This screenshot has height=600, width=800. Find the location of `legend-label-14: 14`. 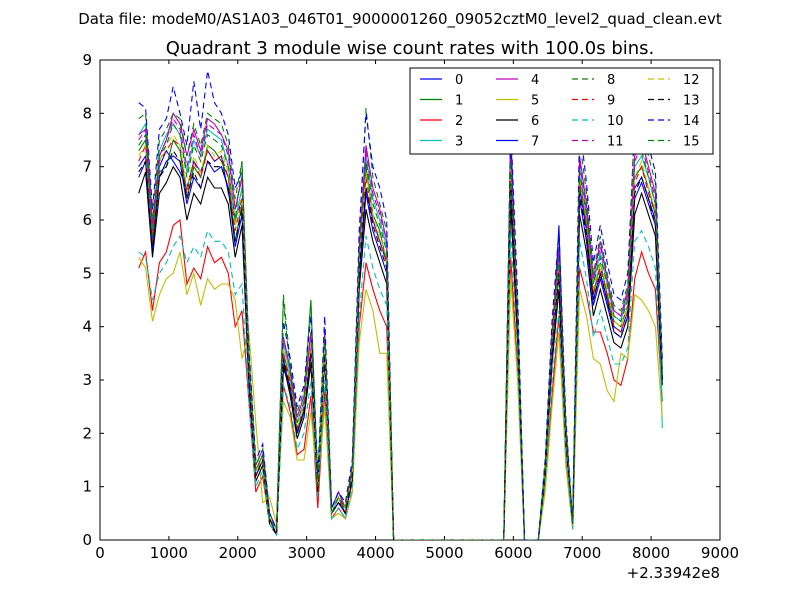

legend-label-14: 14 is located at coordinates (691, 121).